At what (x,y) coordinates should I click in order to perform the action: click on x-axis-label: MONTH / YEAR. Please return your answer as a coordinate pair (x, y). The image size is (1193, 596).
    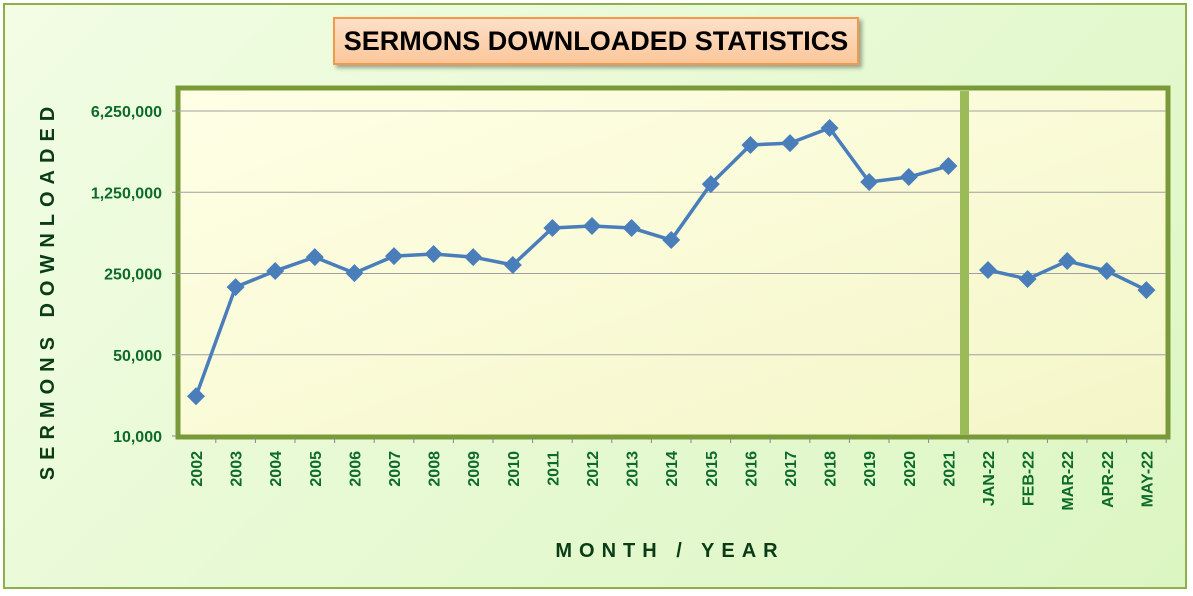
    Looking at the image, I should click on (669, 551).